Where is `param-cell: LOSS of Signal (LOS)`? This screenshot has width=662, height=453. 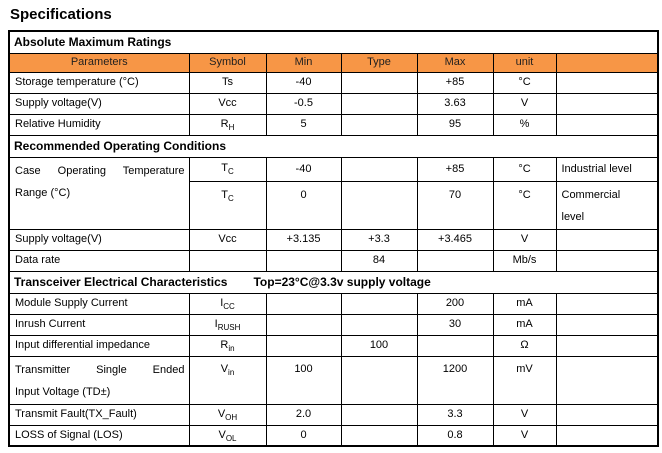
param-cell: LOSS of Signal (LOS) is located at coordinates (99, 435).